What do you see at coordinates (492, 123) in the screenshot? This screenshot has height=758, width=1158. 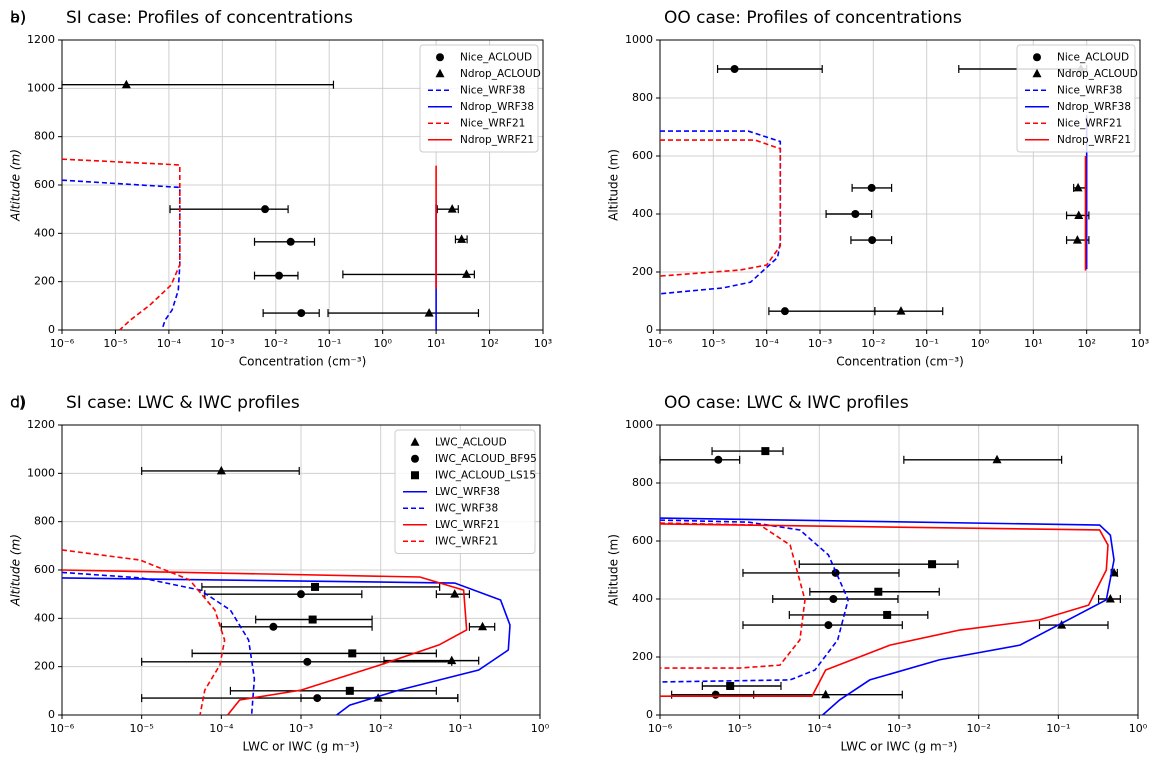 I see `legend-label: Nice_WRF21` at bounding box center [492, 123].